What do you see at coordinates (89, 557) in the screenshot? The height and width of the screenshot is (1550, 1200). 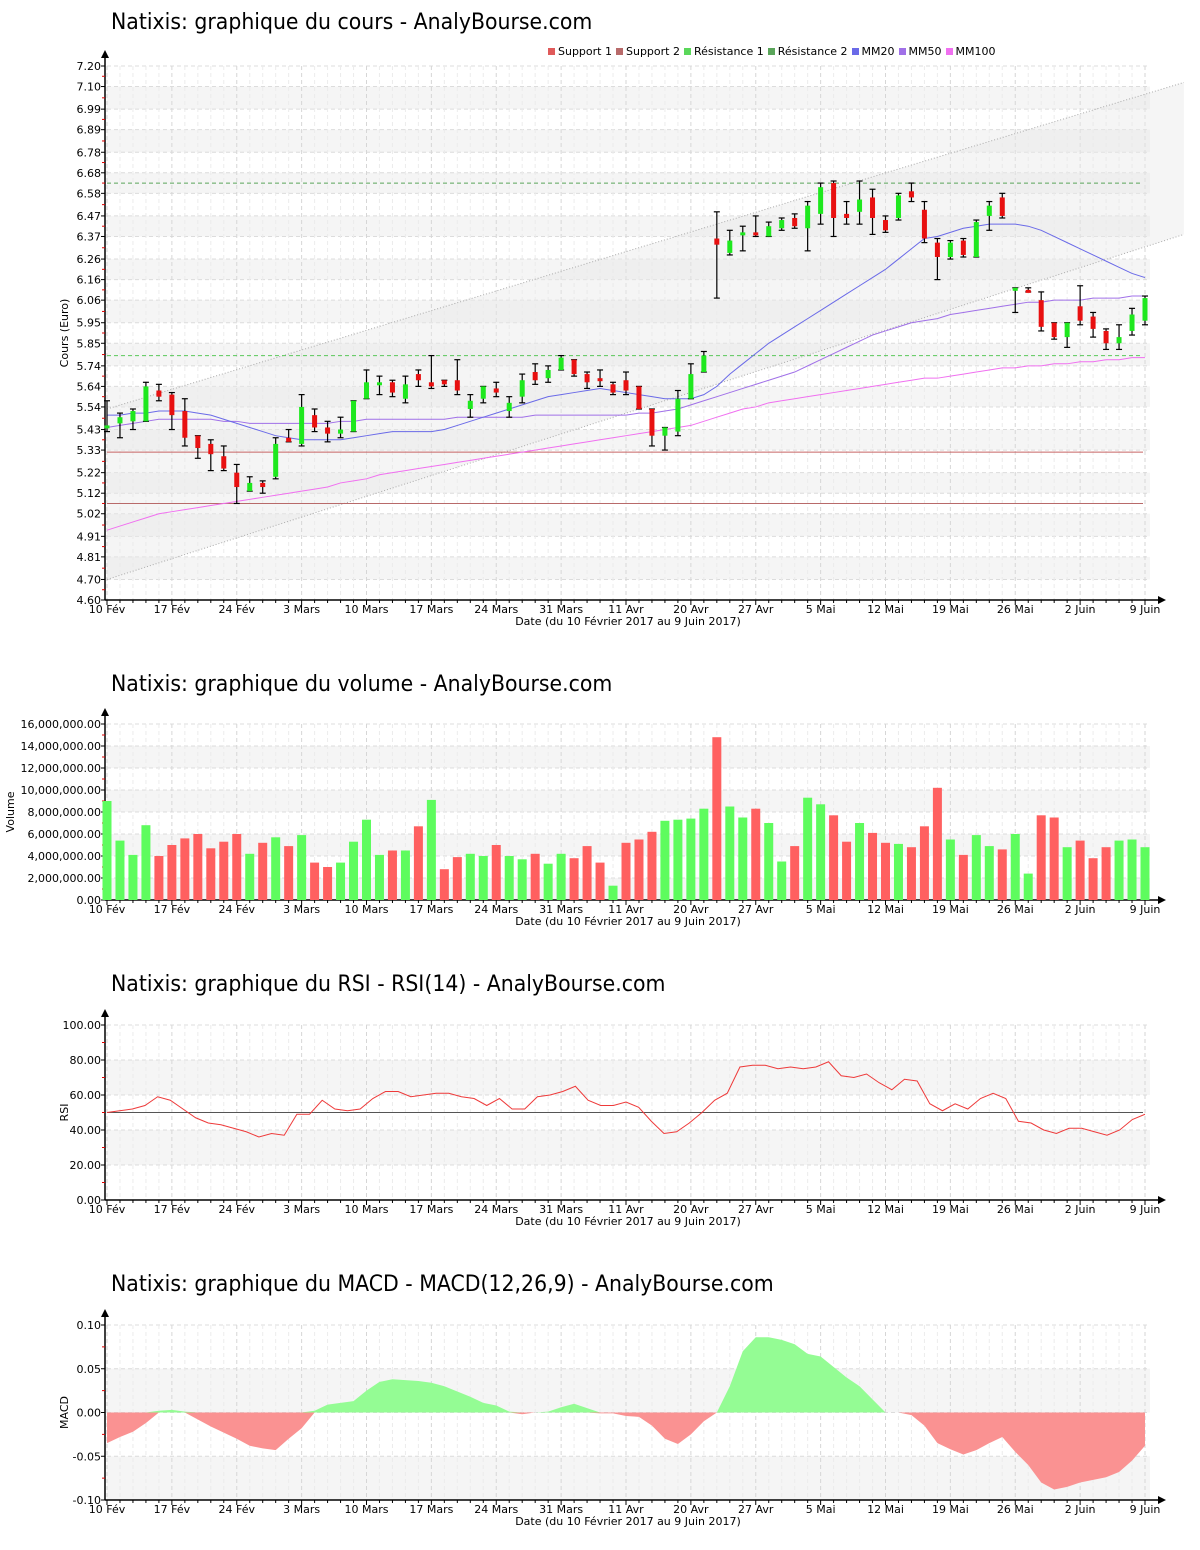 I see `y-tick-label: 4.81` at bounding box center [89, 557].